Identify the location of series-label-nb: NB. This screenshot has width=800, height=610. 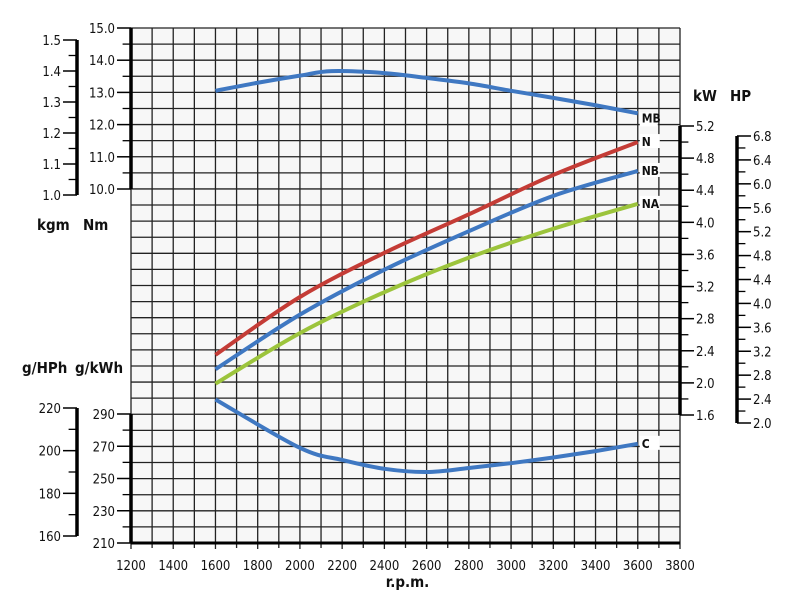
(650, 171).